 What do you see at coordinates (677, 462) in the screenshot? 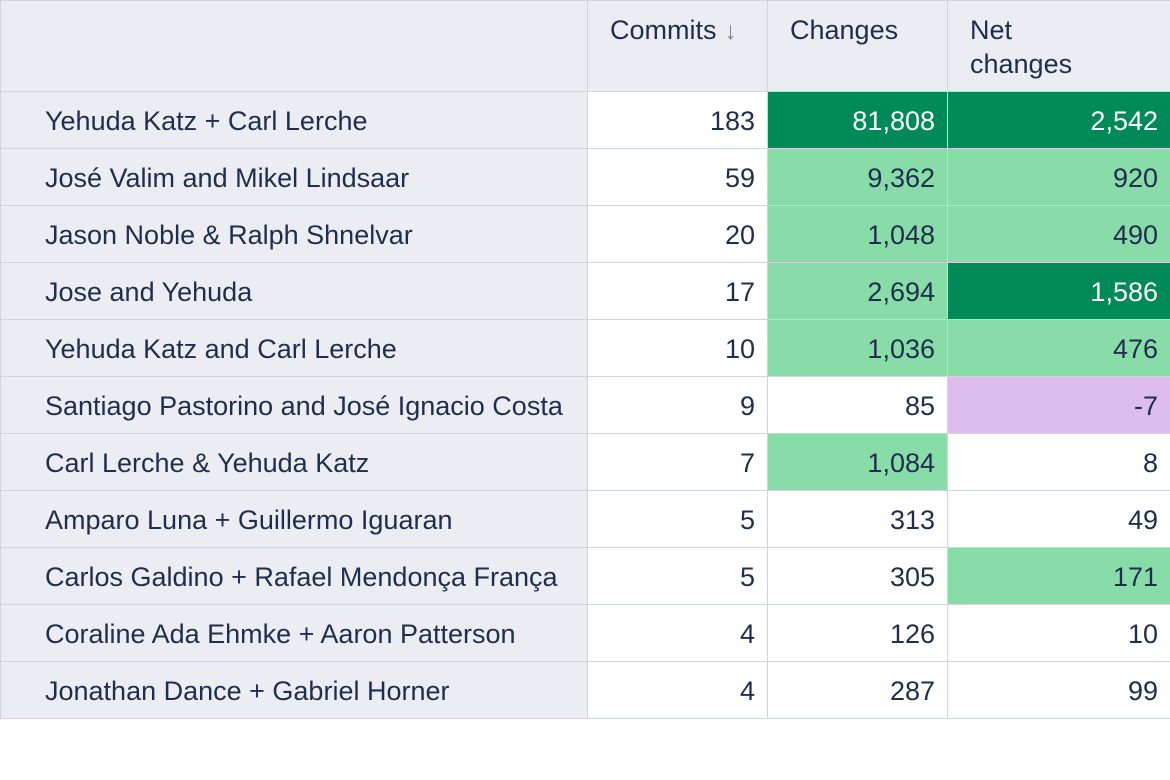
I see `value-cell: 7` at bounding box center [677, 462].